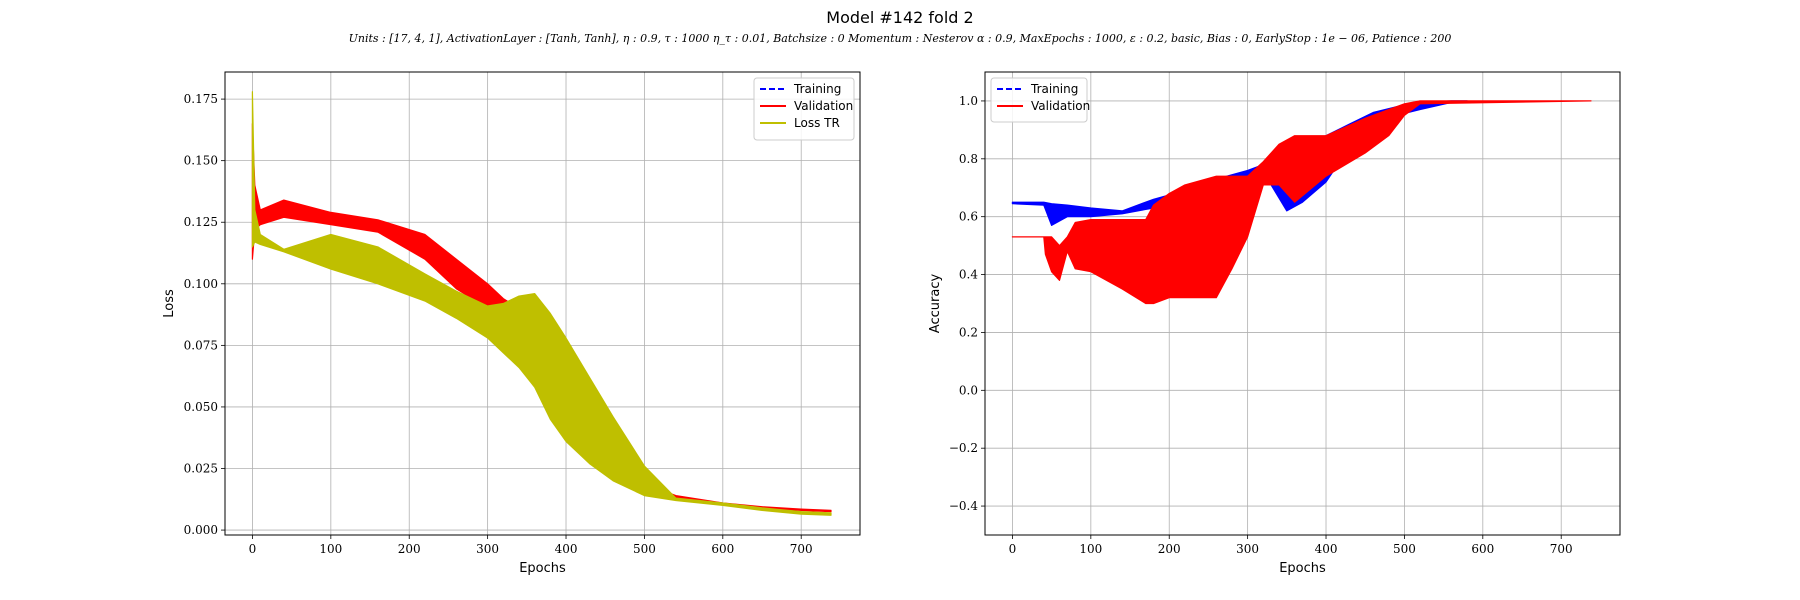 The width and height of the screenshot is (1800, 600). Describe the element at coordinates (968, 101) in the screenshot. I see `y-tick-label: 1.0` at that location.